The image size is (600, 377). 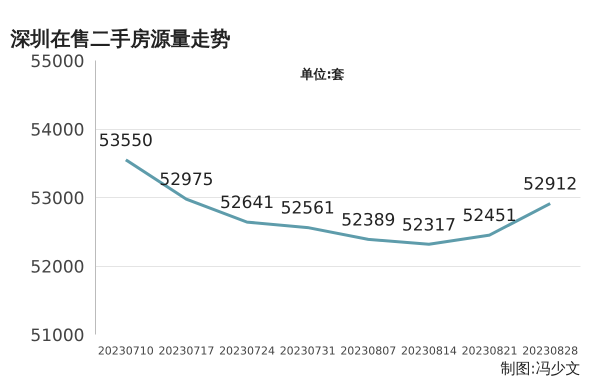 I want to click on data-label: 52317, so click(x=429, y=225).